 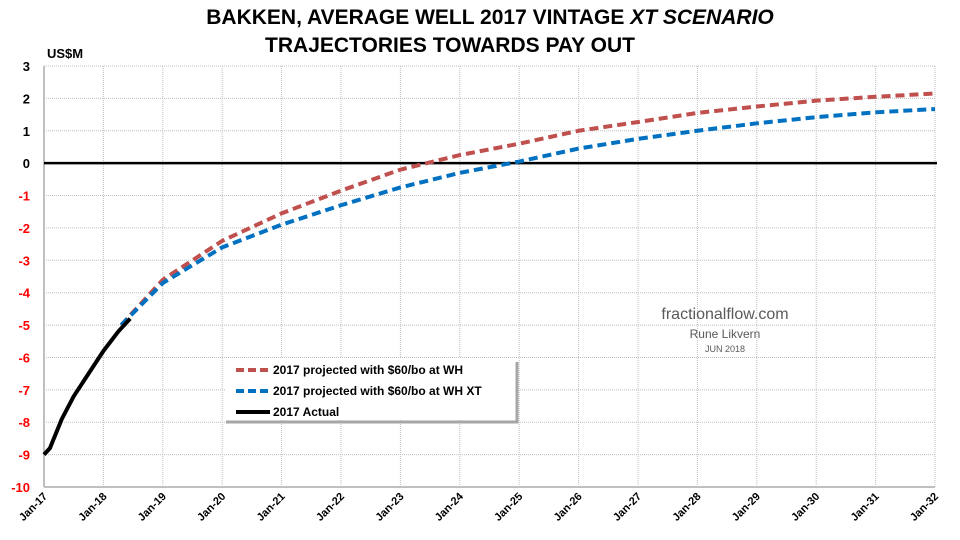 What do you see at coordinates (368, 370) in the screenshot?
I see `legend-label: 2017 projected with $60/bo at WH` at bounding box center [368, 370].